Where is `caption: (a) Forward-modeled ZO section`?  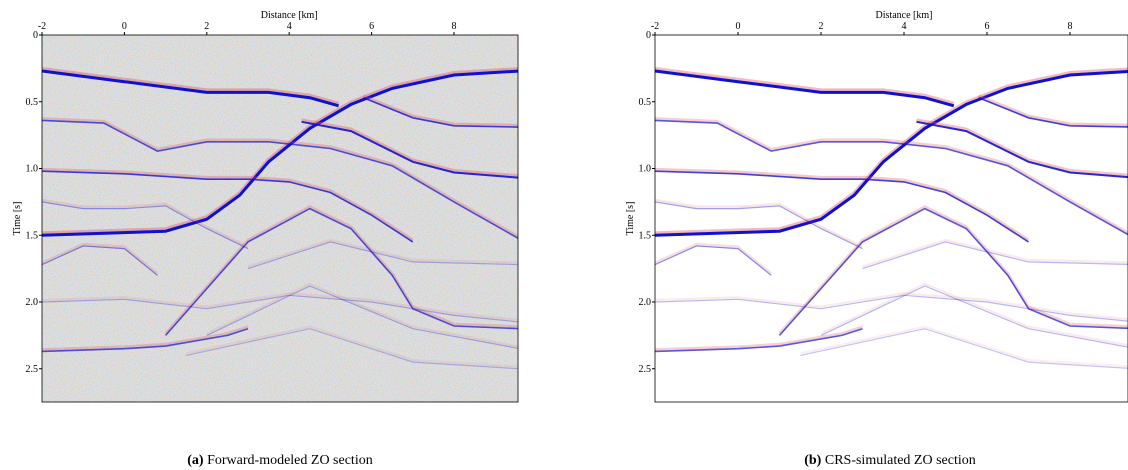
caption: (a) Forward-modeled ZO section is located at coordinates (279, 460).